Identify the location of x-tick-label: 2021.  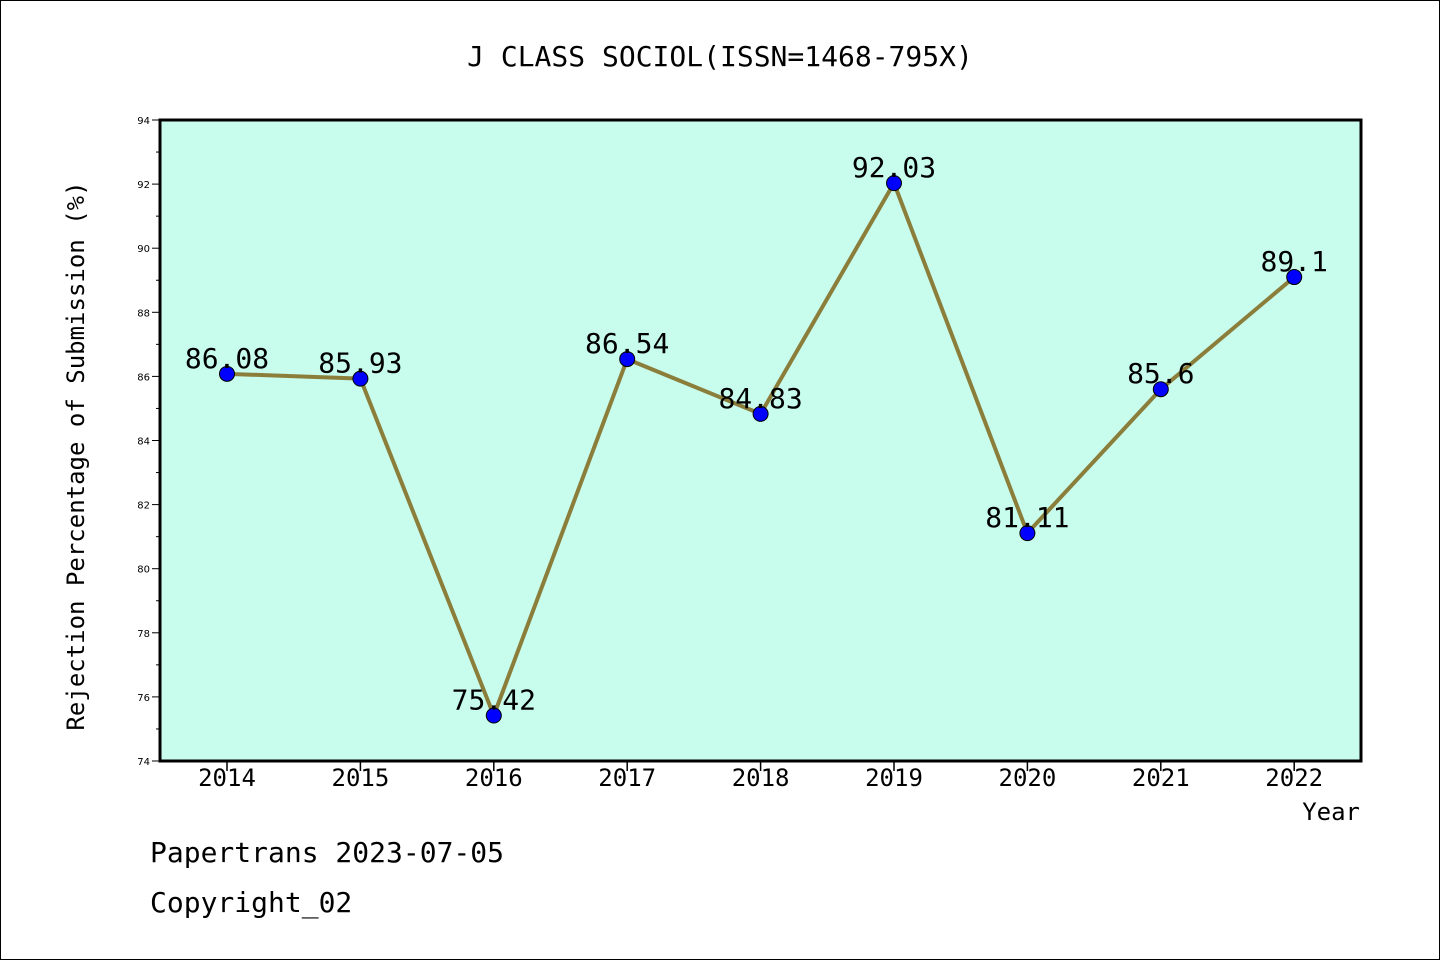
(1161, 778).